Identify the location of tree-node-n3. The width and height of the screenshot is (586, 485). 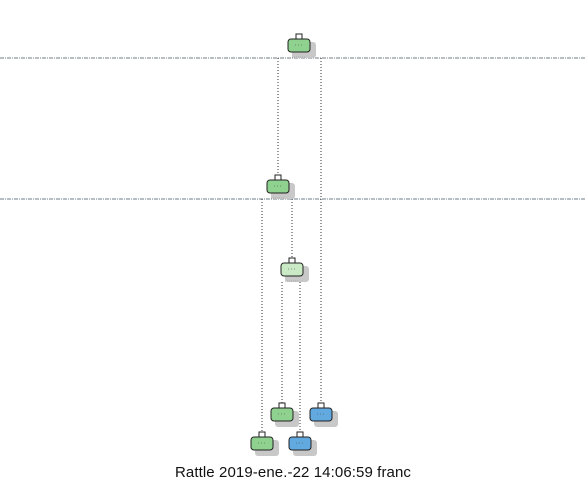
(294, 269).